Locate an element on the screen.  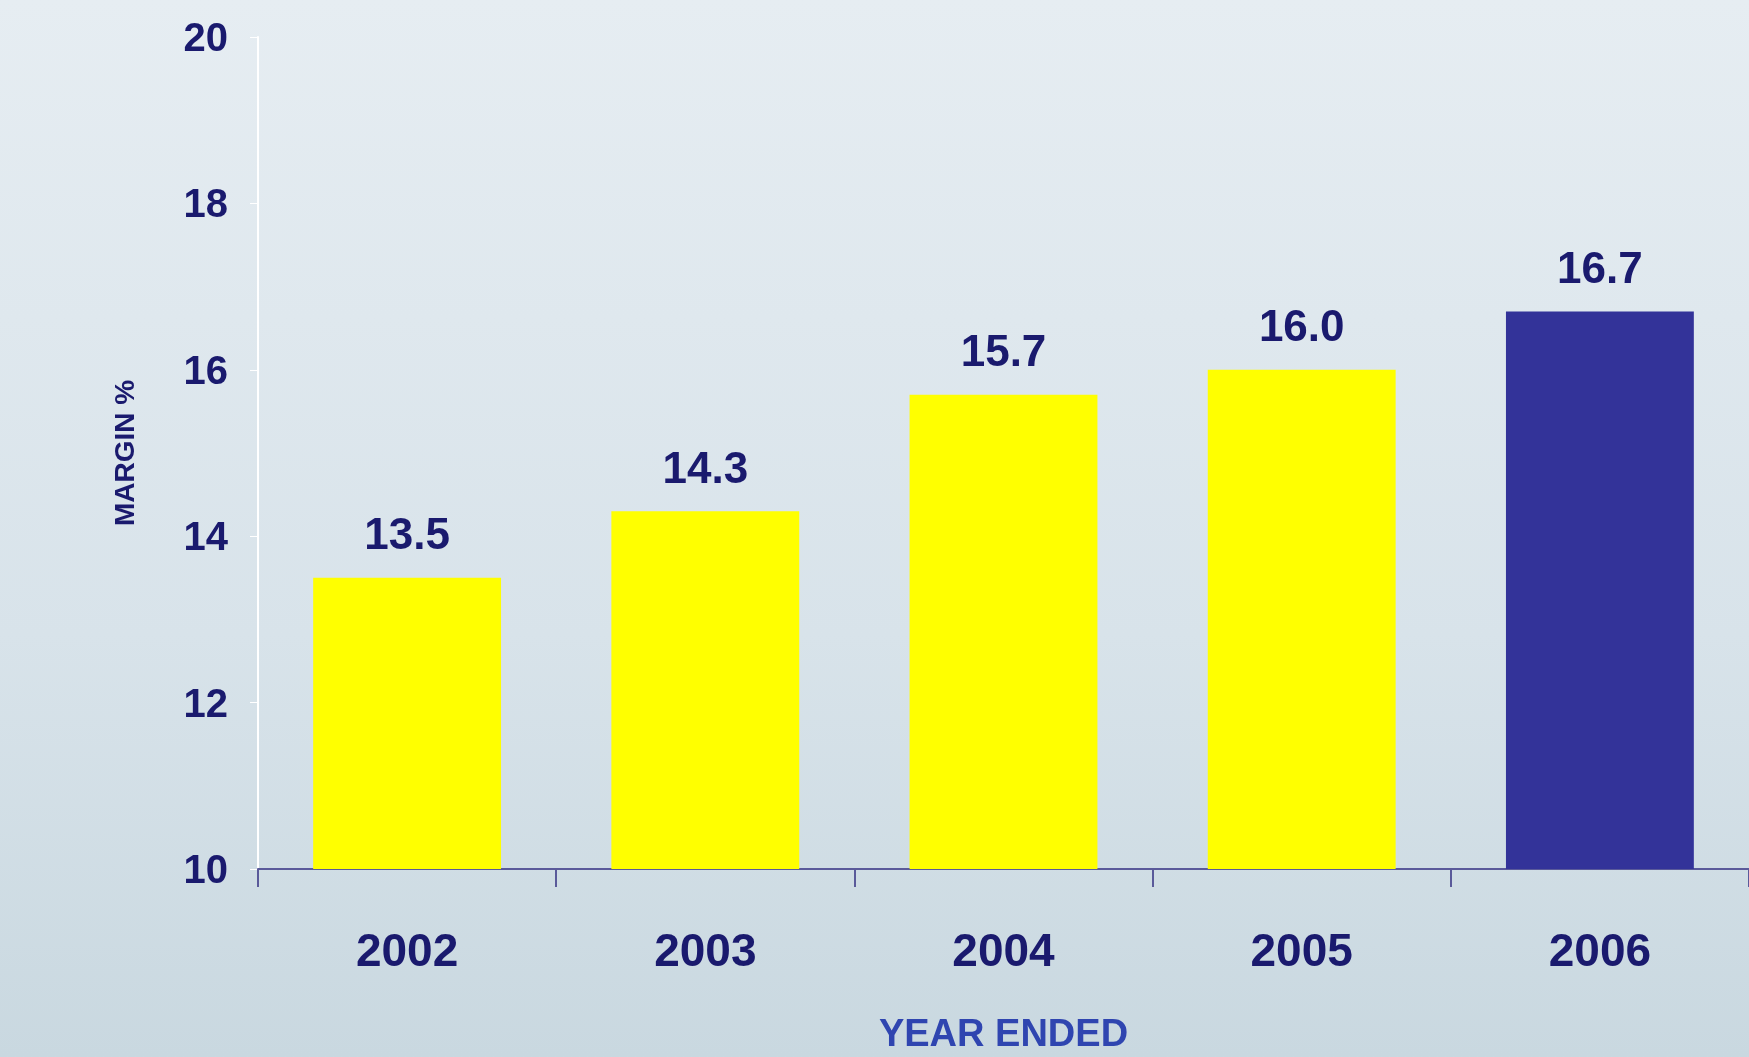
x-tick-label: 2002 is located at coordinates (407, 950).